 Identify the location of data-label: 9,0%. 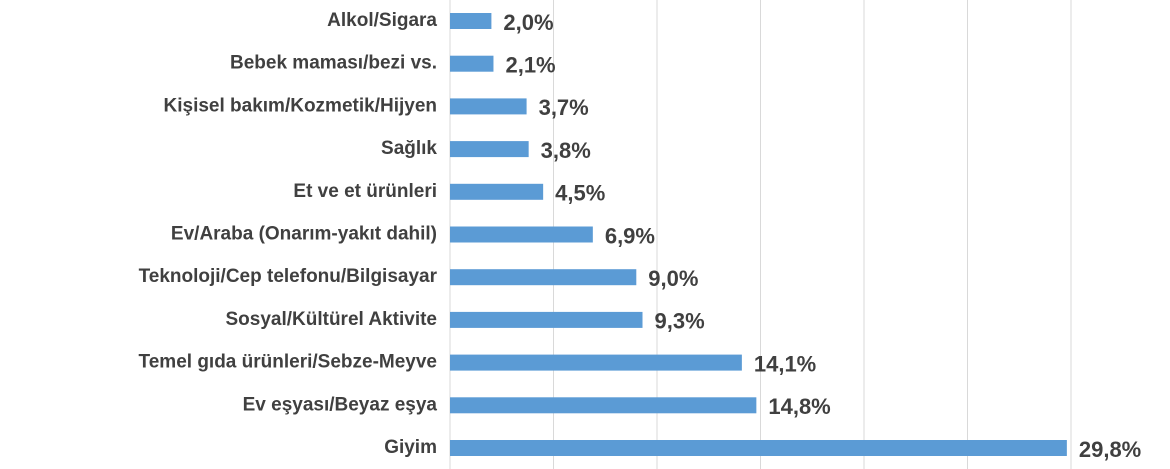
(673, 278).